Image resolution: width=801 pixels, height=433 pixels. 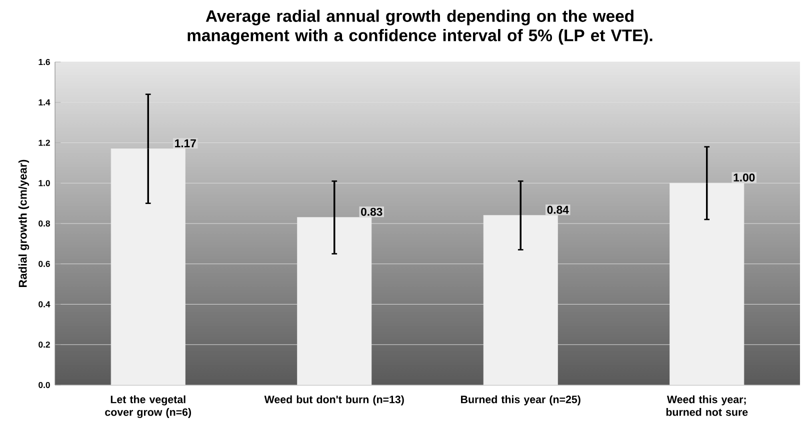 I want to click on y-tick-label: 0.0, so click(x=44, y=385).